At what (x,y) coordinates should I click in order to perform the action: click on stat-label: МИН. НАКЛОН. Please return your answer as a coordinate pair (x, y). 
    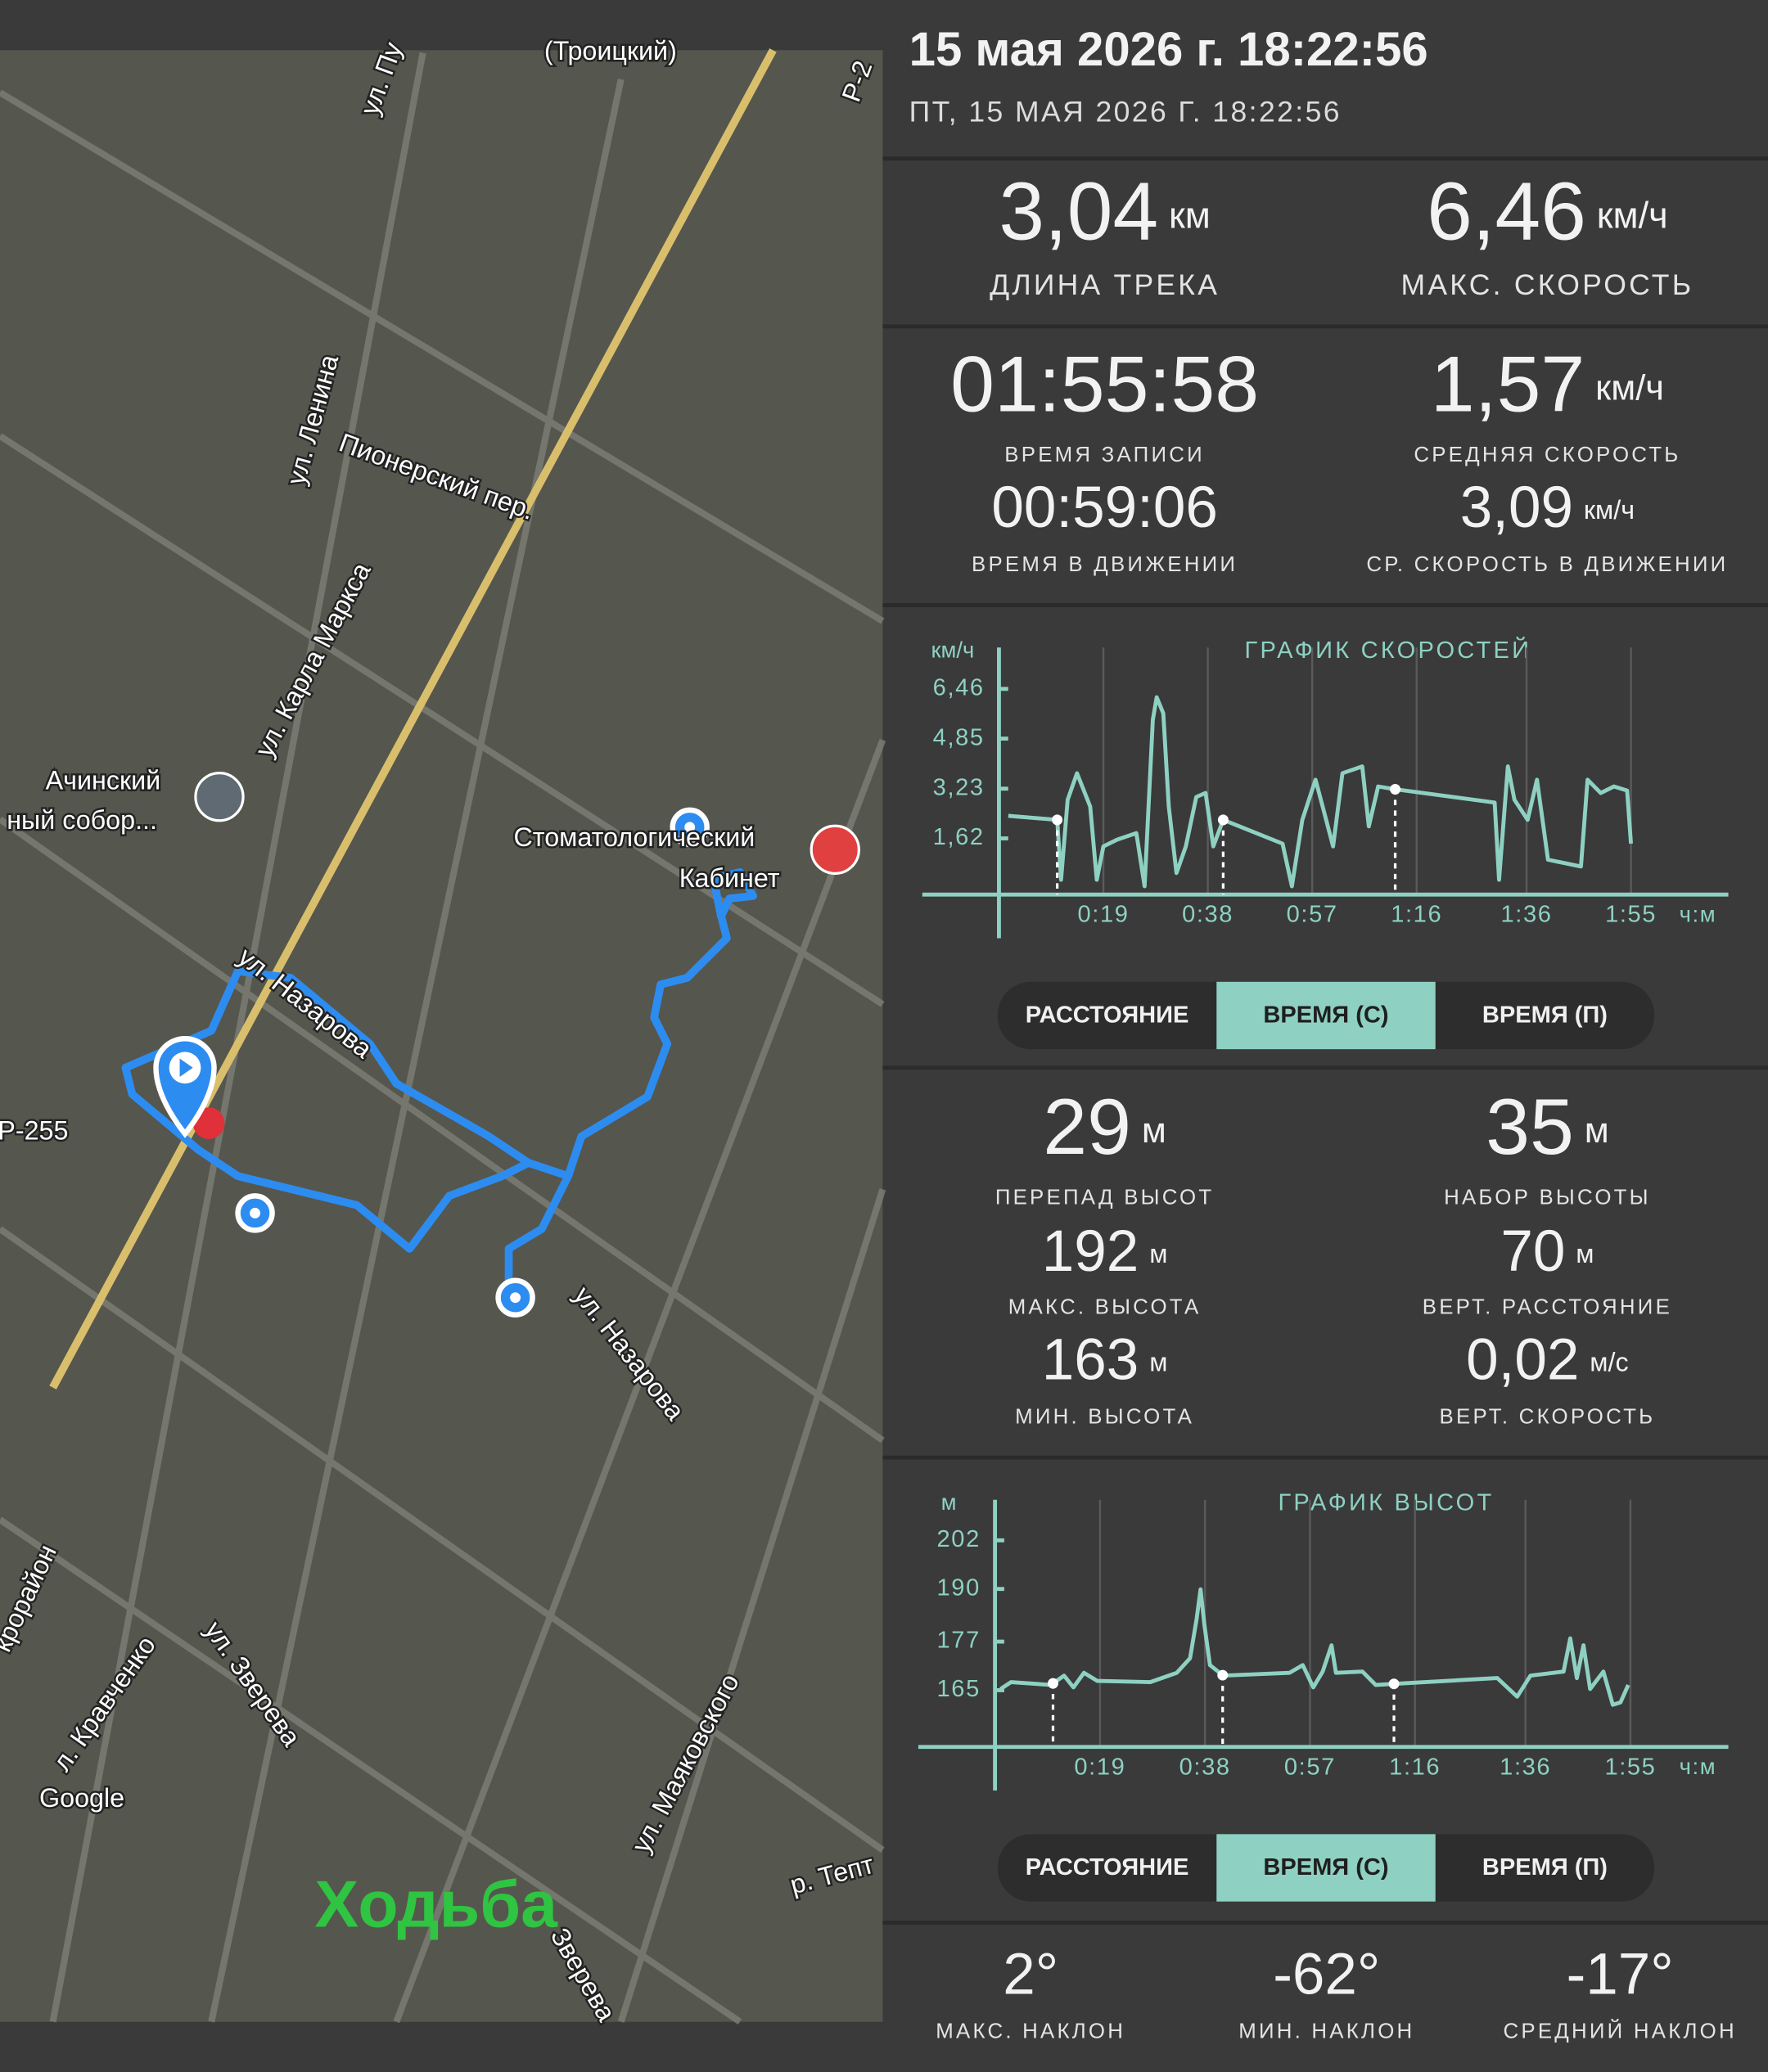
    Looking at the image, I should click on (1326, 2031).